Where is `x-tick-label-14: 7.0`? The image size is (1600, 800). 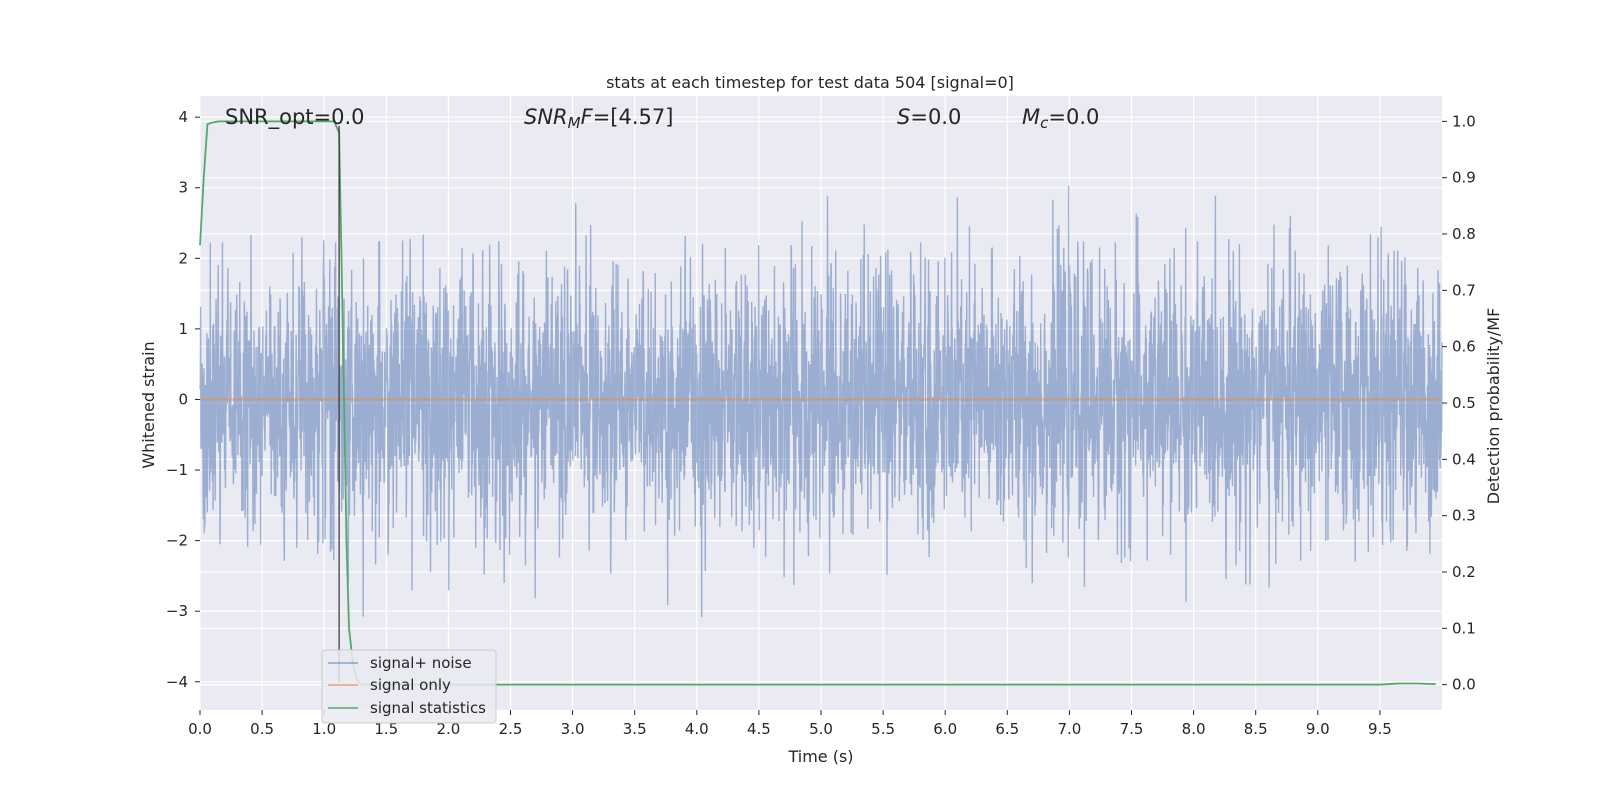 x-tick-label-14: 7.0 is located at coordinates (1069, 729).